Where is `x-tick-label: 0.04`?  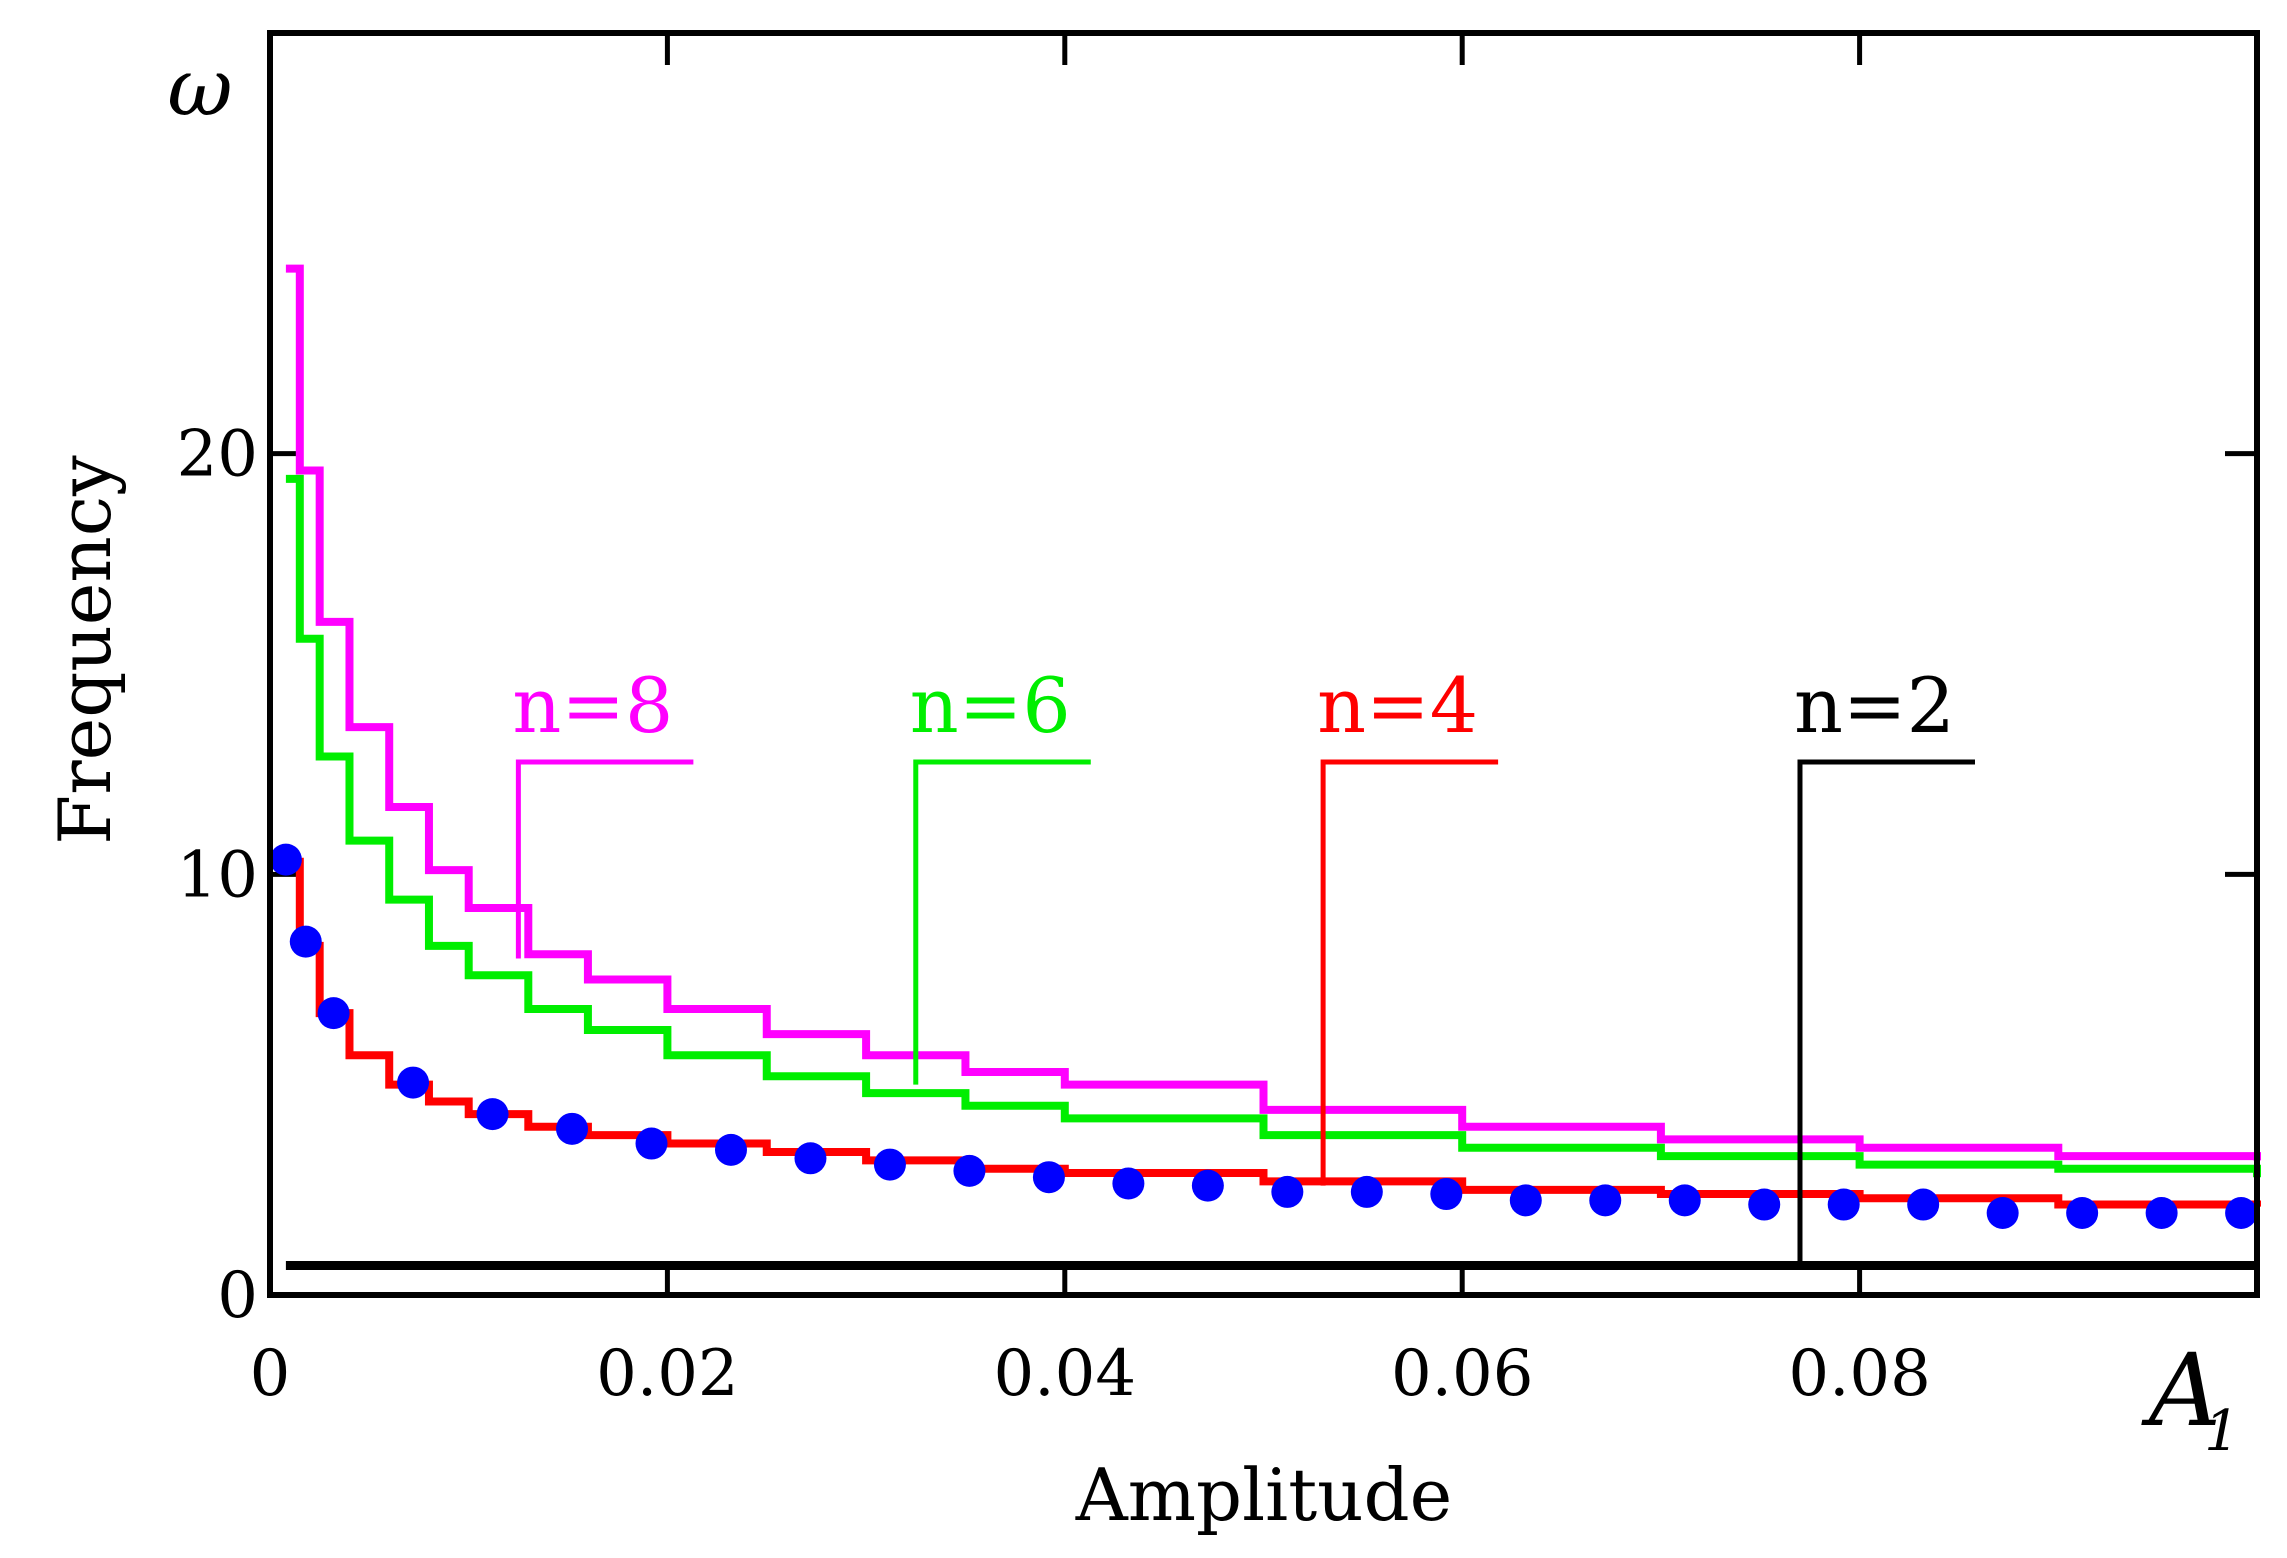 x-tick-label: 0.04 is located at coordinates (1065, 1374).